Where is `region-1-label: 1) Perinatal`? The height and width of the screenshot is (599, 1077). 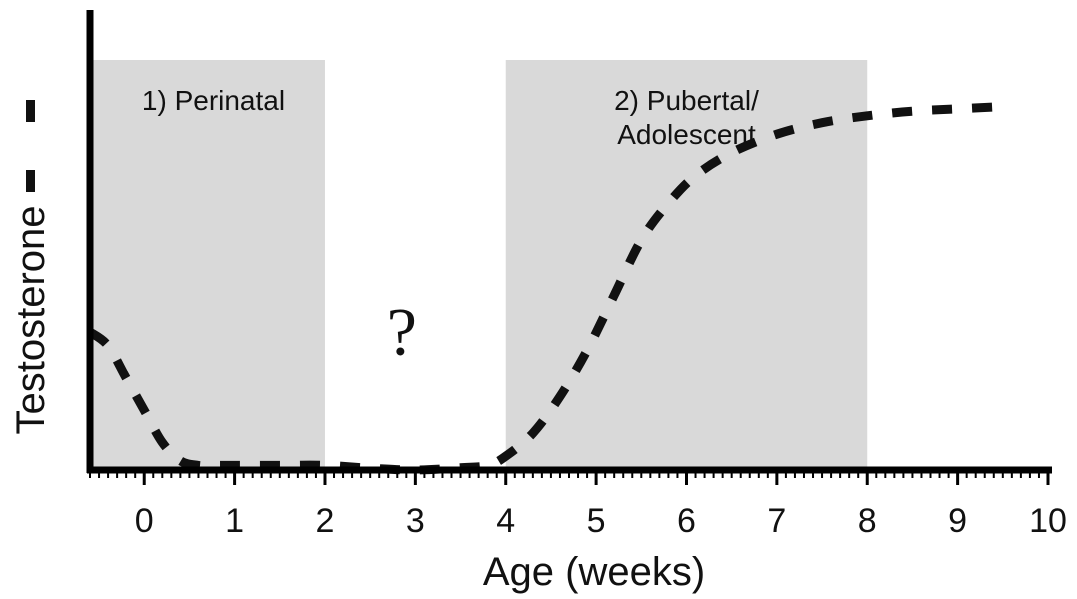
region-1-label: 1) Perinatal is located at coordinates (213, 100).